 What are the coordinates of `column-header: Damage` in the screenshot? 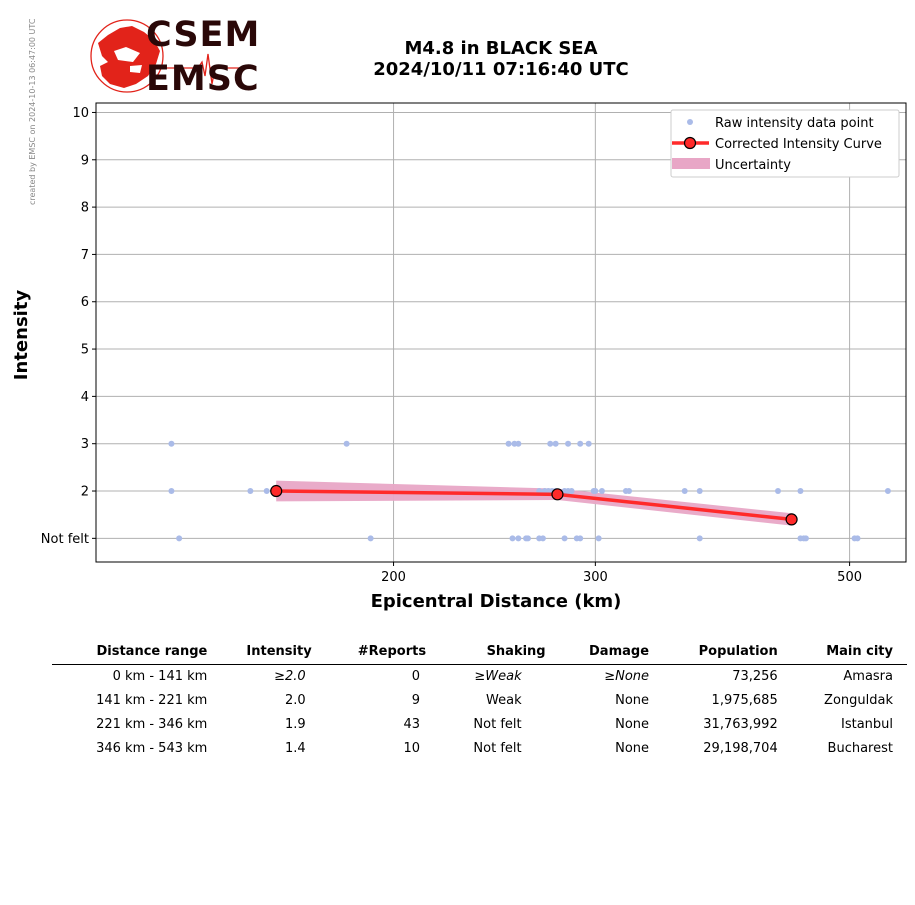 It's located at (611, 652).